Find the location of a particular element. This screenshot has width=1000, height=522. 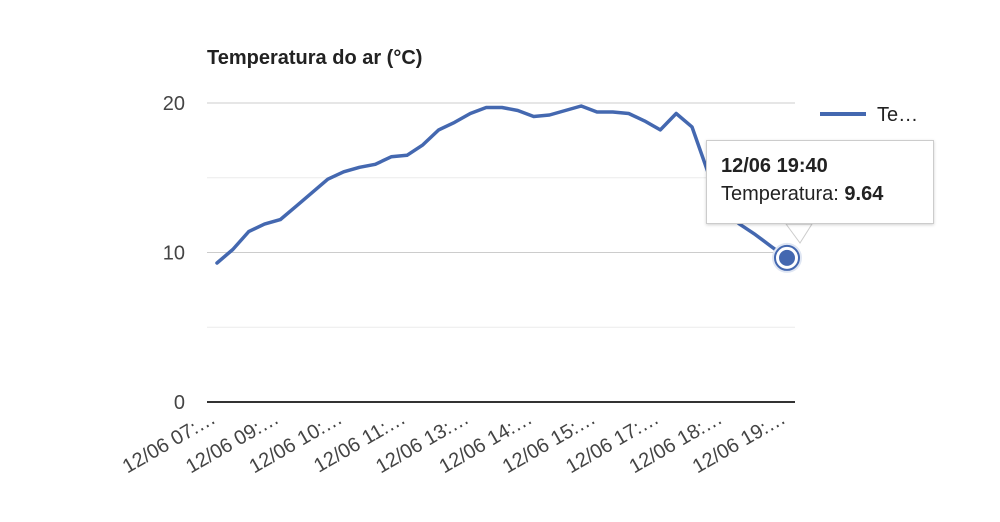

tooltip-value: 9.64 is located at coordinates (864, 194).